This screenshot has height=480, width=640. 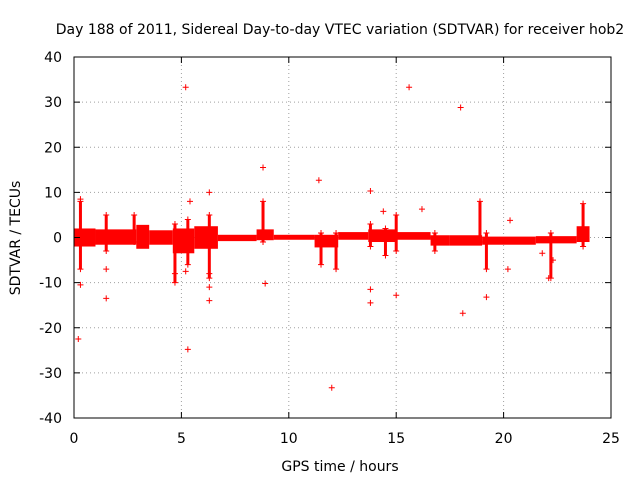 I want to click on x-tick-label: 0, so click(x=74, y=439).